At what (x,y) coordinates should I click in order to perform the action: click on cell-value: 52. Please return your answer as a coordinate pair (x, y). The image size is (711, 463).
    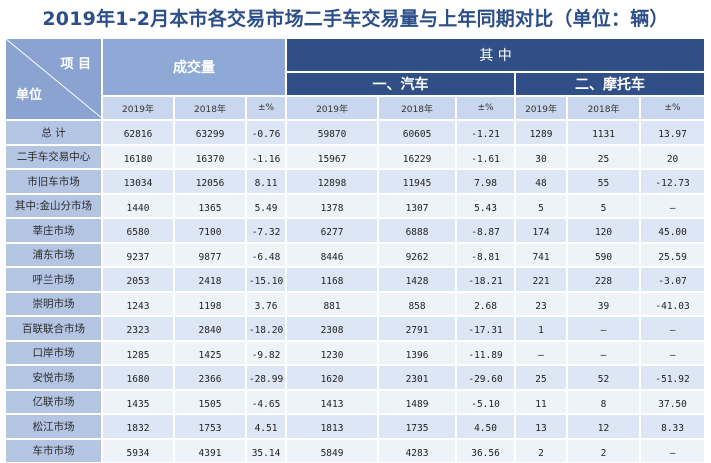
    Looking at the image, I should click on (603, 377).